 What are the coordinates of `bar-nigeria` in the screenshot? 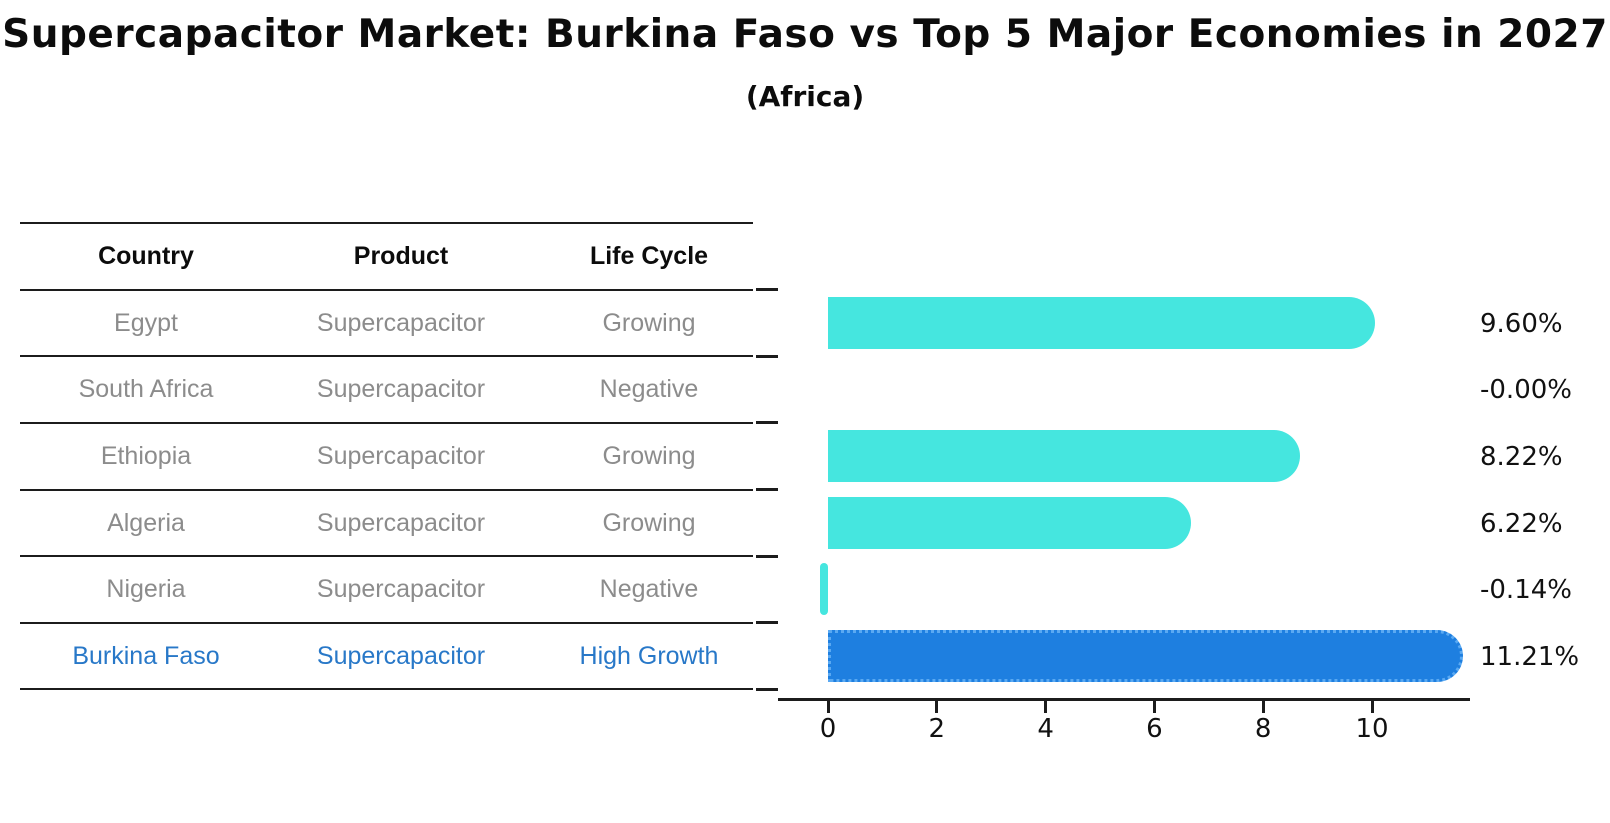 It's located at (824, 589).